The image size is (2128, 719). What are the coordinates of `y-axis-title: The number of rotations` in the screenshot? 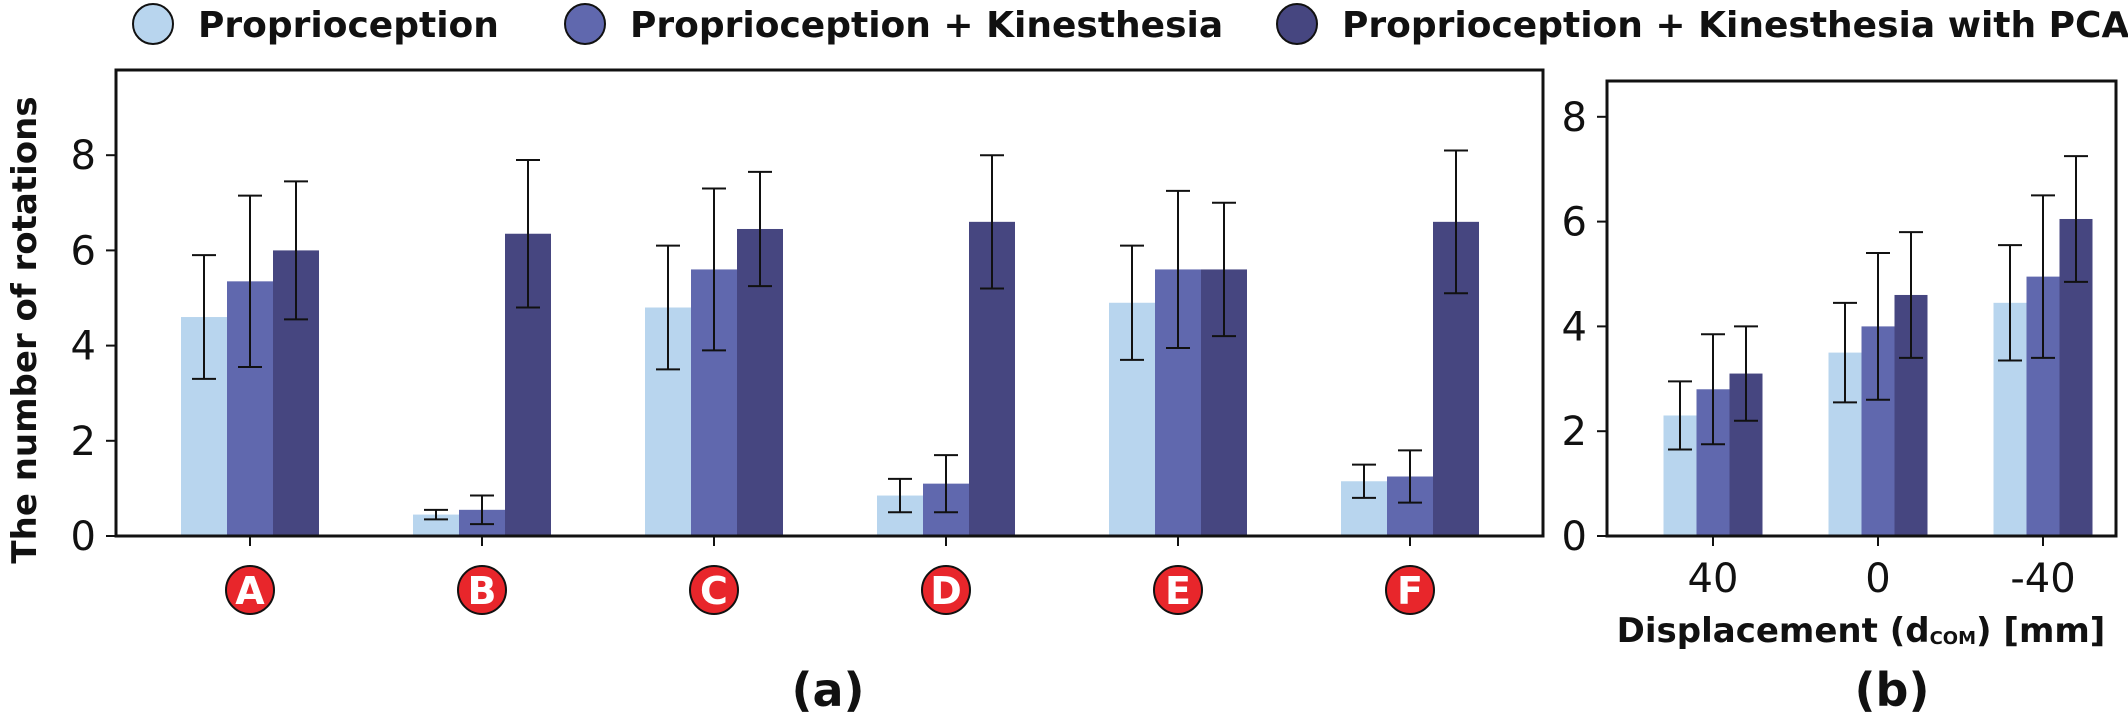 It's located at (25, 329).